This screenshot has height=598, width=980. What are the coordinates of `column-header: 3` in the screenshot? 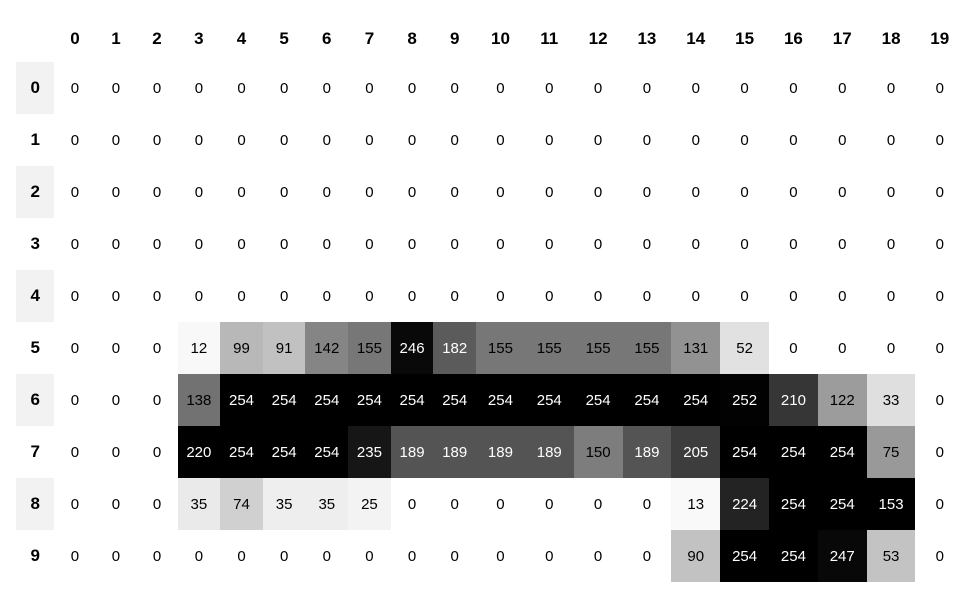 It's located at (199, 39).